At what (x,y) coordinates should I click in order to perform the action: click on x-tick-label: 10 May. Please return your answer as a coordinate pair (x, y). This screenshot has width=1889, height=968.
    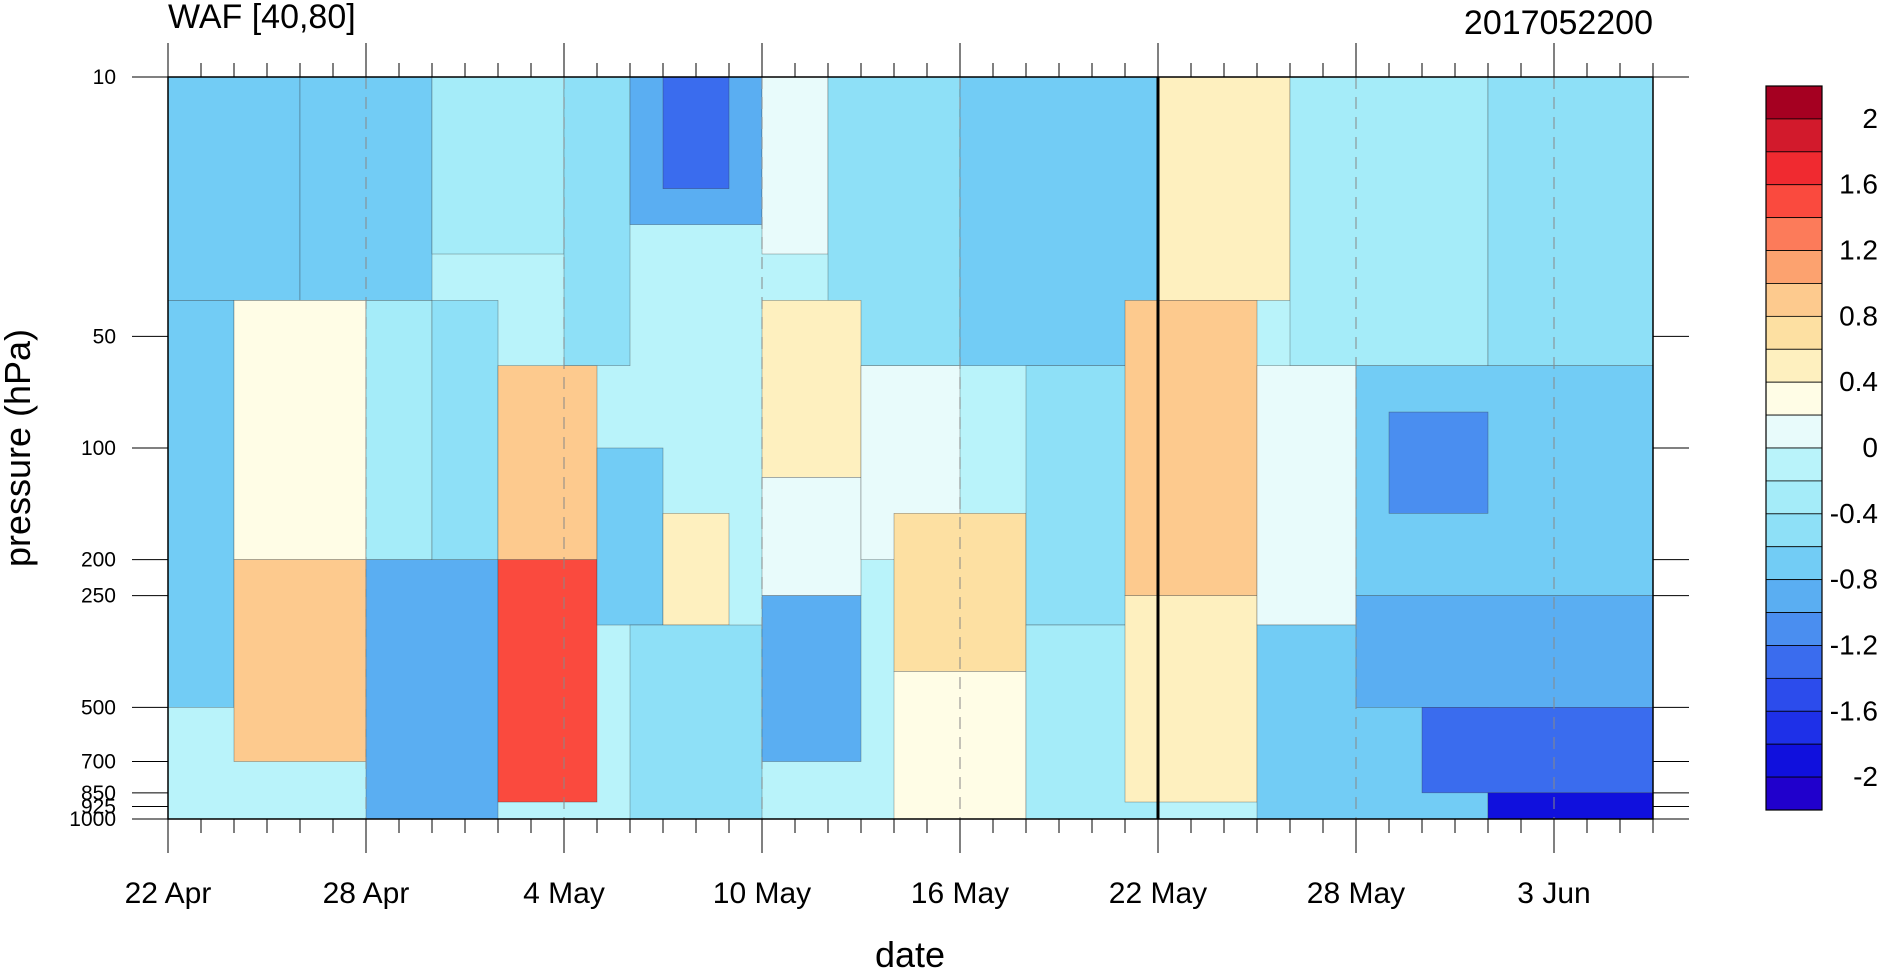
    Looking at the image, I should click on (762, 893).